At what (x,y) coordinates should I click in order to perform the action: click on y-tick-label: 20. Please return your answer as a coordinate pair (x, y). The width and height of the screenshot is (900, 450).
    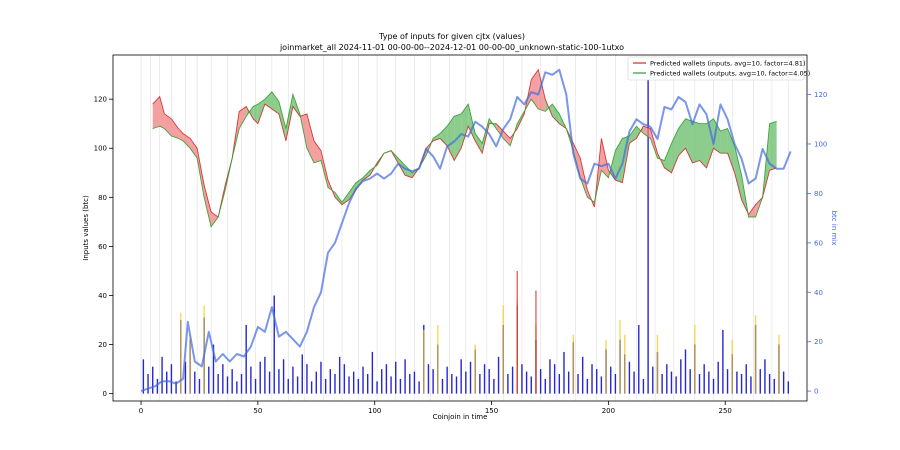
    Looking at the image, I should click on (102, 345).